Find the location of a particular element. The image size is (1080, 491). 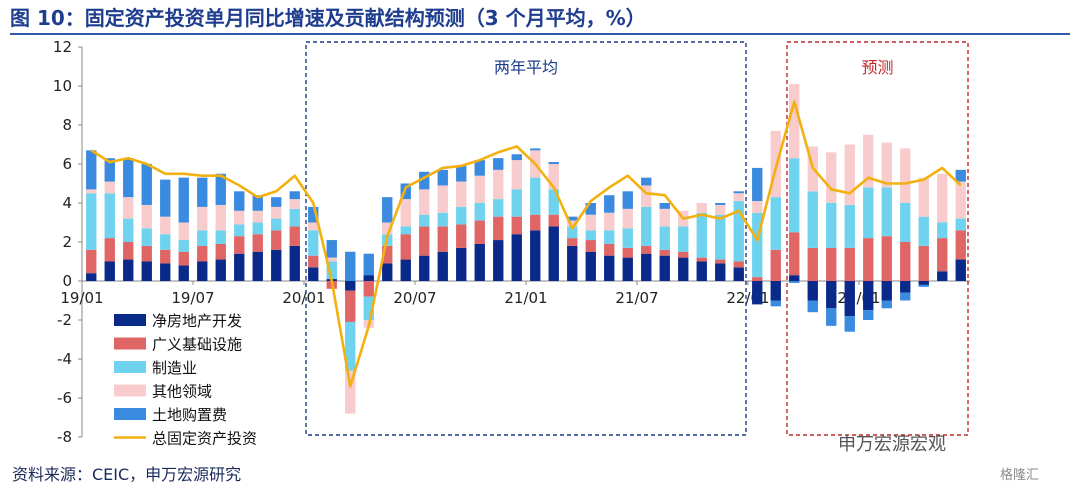

legend-swatch-manufacturing is located at coordinates (130, 367).